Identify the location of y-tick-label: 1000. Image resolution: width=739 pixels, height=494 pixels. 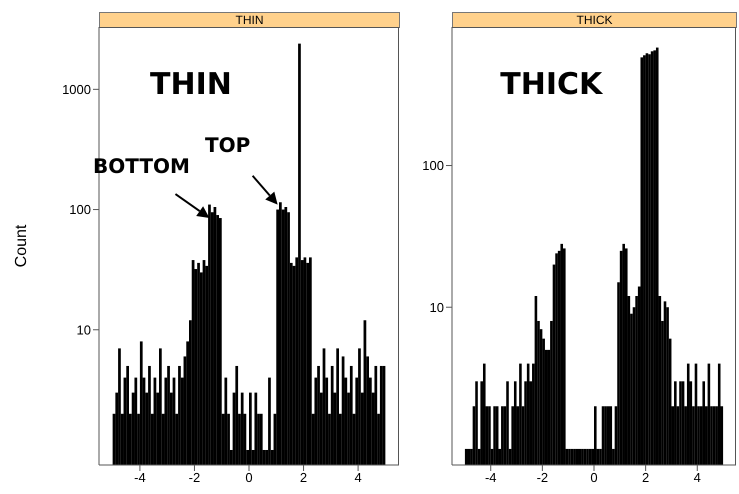
(76, 89).